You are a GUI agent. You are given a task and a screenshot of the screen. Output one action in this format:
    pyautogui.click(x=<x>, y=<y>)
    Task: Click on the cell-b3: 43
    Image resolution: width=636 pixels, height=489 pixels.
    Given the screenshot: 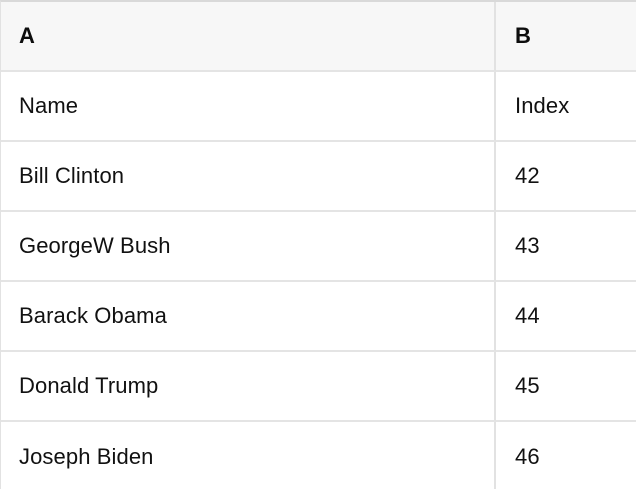 What is the action you would take?
    pyautogui.click(x=566, y=247)
    